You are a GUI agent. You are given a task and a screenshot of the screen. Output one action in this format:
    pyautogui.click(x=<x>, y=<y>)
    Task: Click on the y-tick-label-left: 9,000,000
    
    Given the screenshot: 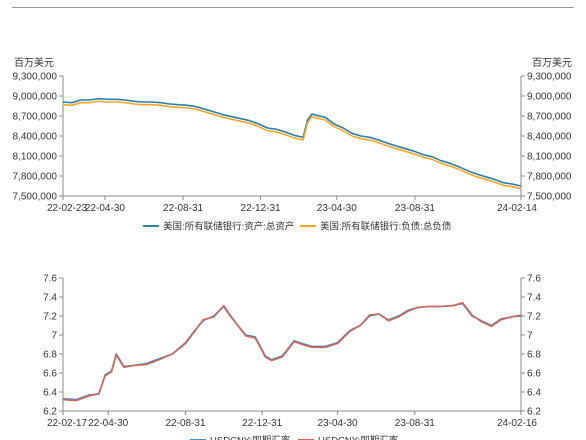 What is the action you would take?
    pyautogui.click(x=35, y=97)
    